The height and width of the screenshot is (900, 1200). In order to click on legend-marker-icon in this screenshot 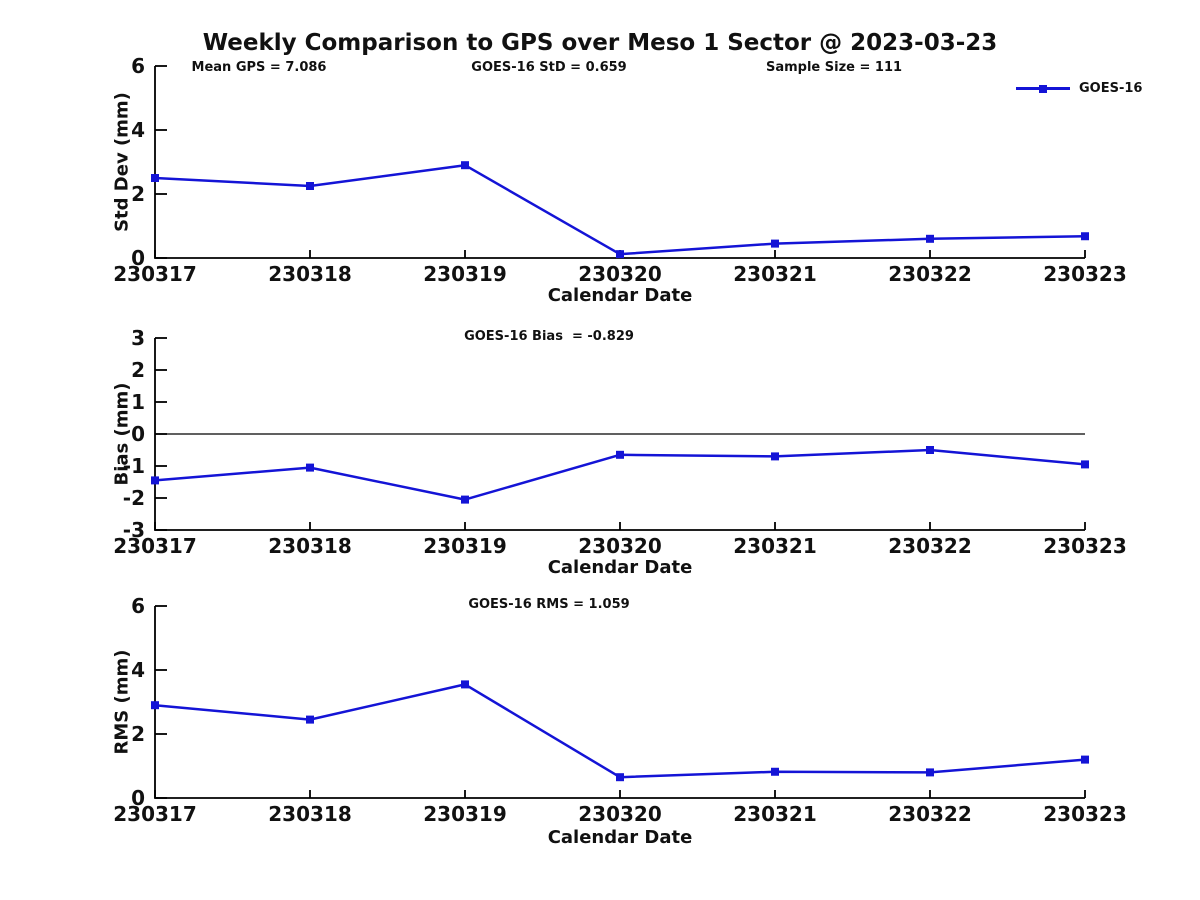, I will do `click(1043, 88)`.